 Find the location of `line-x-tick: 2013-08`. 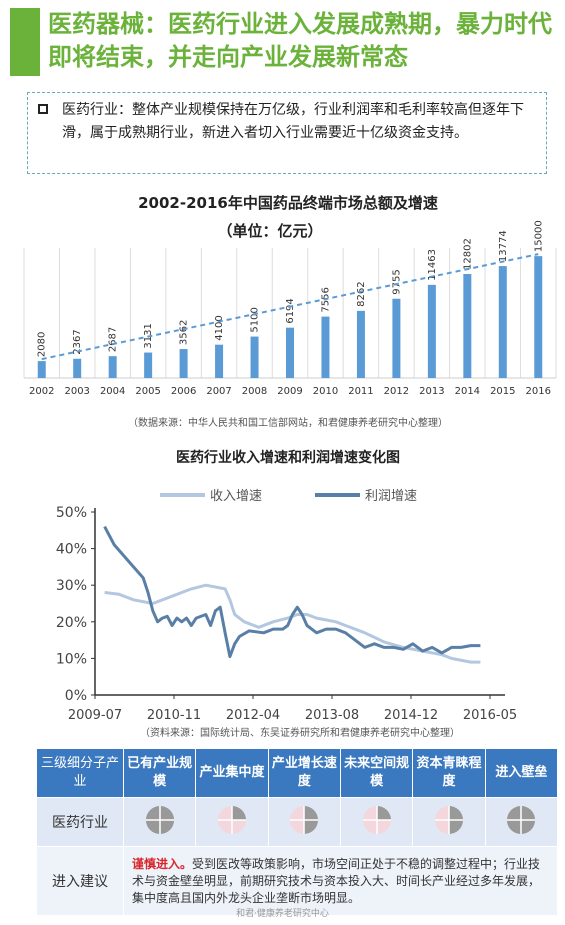

line-x-tick: 2013-08 is located at coordinates (332, 715).